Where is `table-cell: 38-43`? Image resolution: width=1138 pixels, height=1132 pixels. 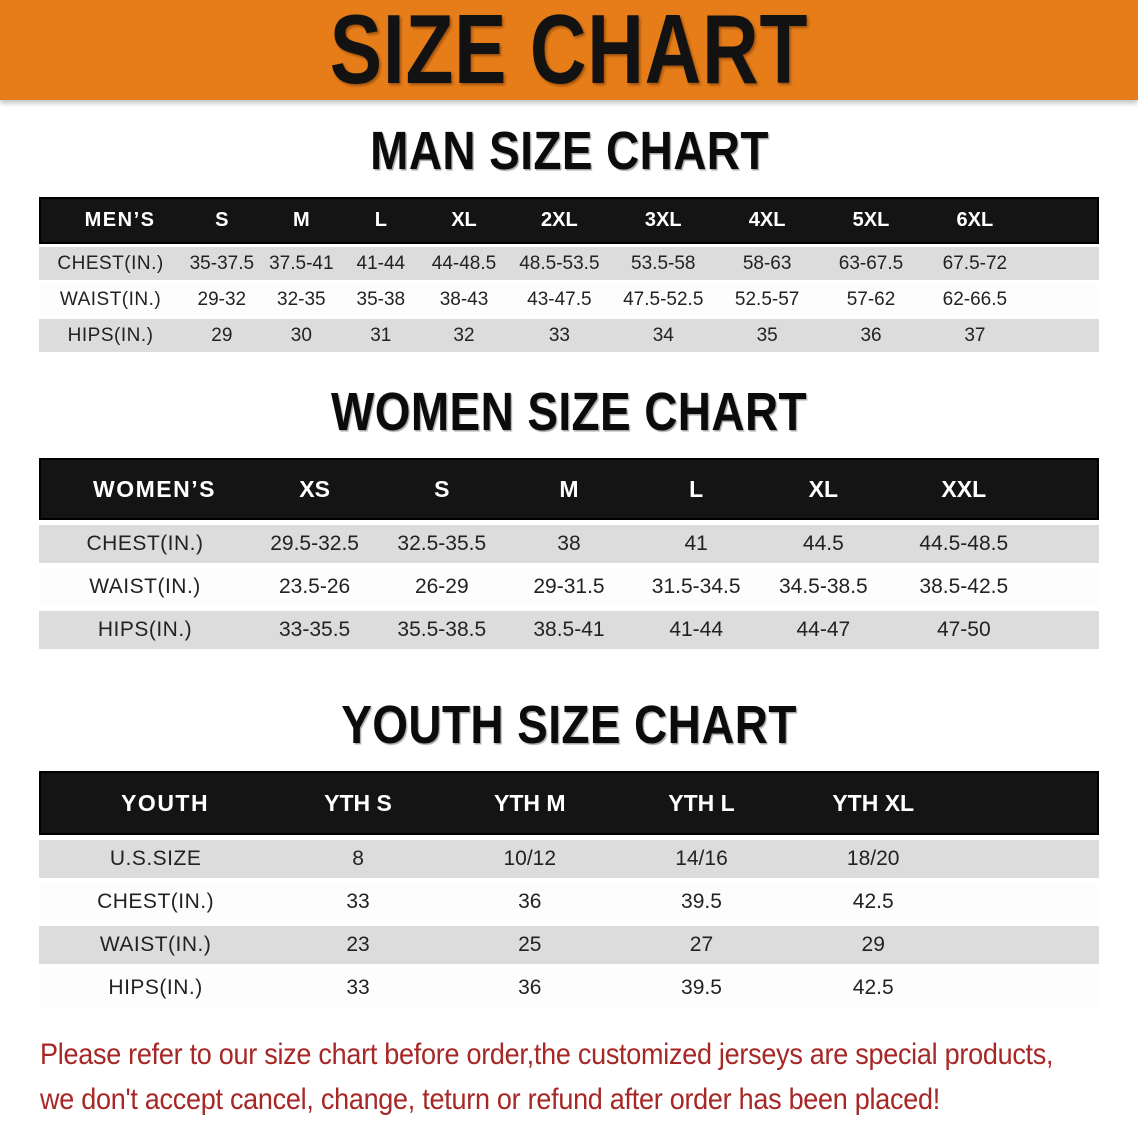
table-cell: 38-43 is located at coordinates (464, 299).